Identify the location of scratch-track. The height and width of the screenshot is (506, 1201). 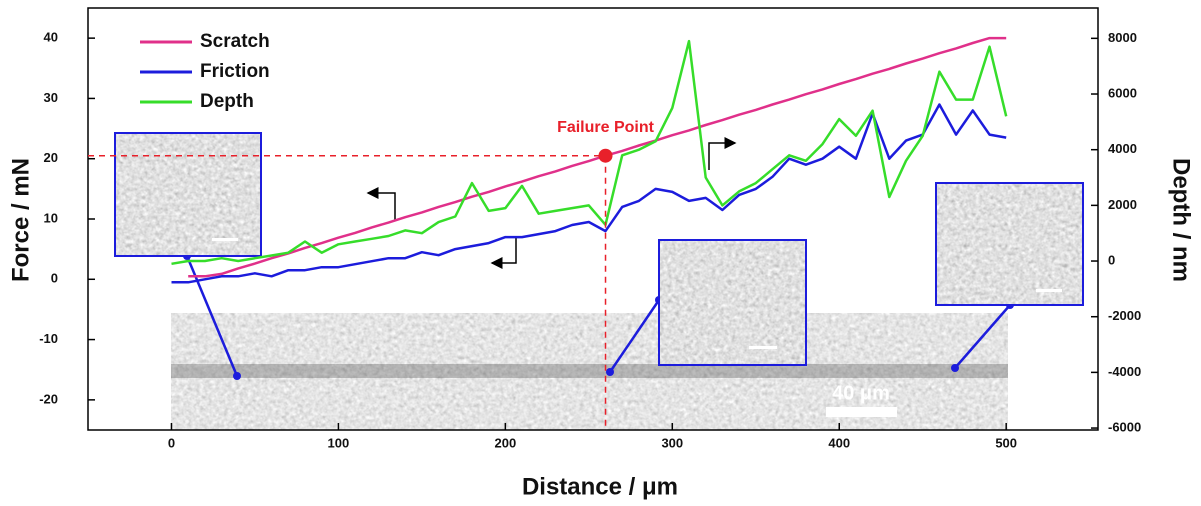
(589, 371).